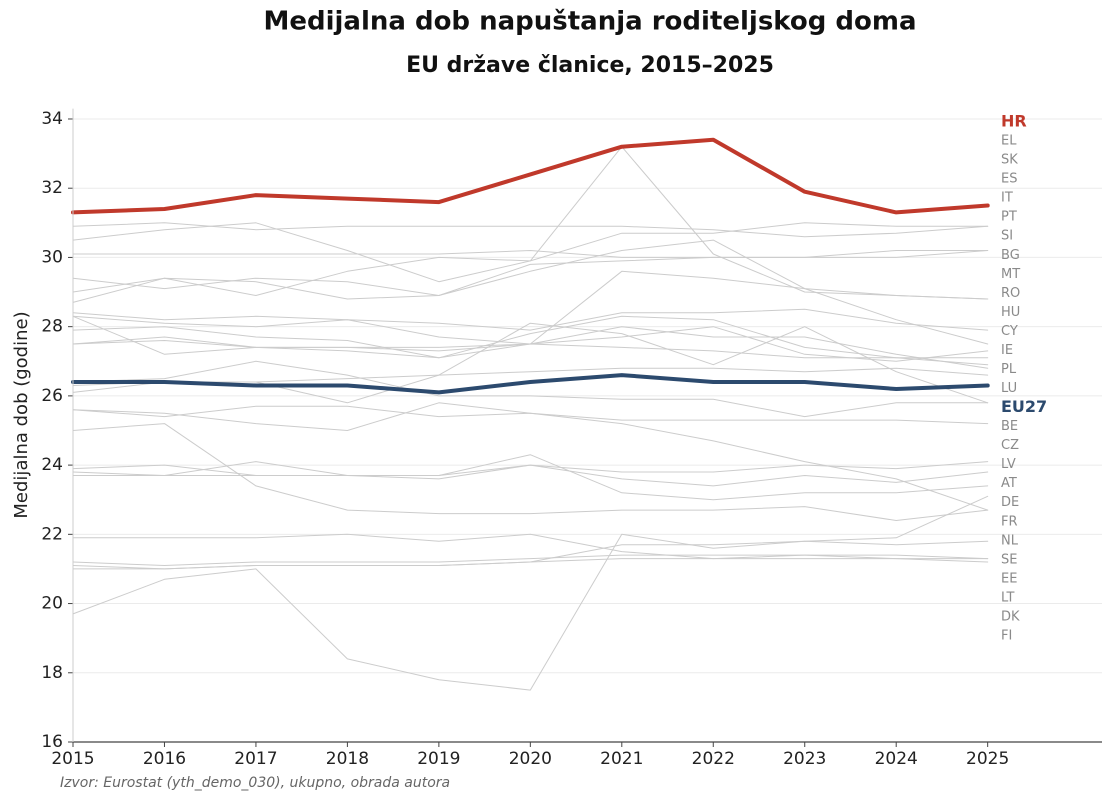 This screenshot has height=794, width=1103. What do you see at coordinates (1009, 388) in the screenshot?
I see `legend-label: LU` at bounding box center [1009, 388].